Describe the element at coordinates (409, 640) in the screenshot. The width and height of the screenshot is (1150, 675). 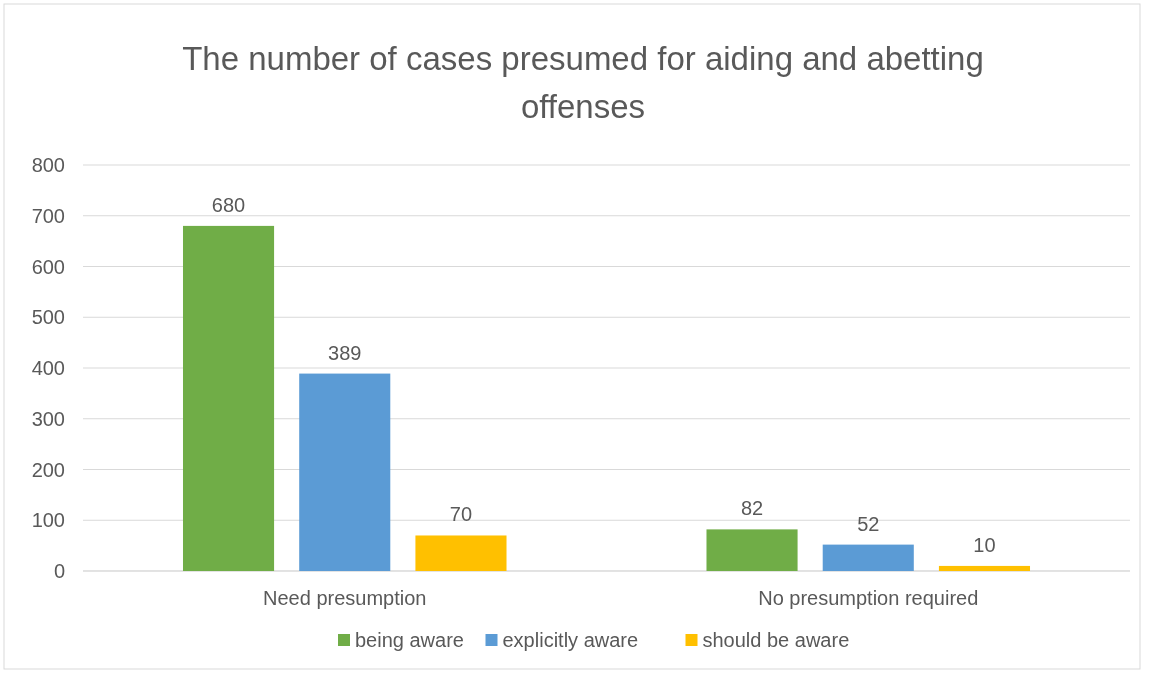
I see `legend-label: being aware` at that location.